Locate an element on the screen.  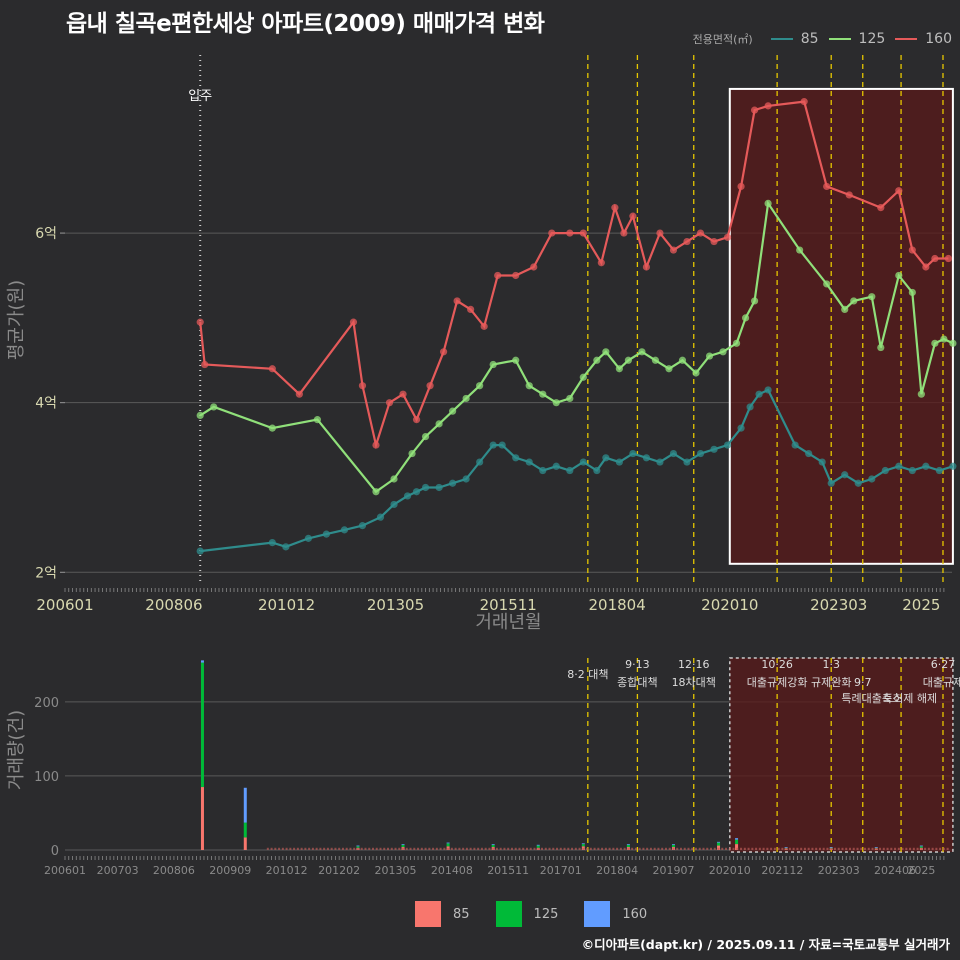
vol-x-tick-label-11: 201907 is located at coordinates (673, 870).